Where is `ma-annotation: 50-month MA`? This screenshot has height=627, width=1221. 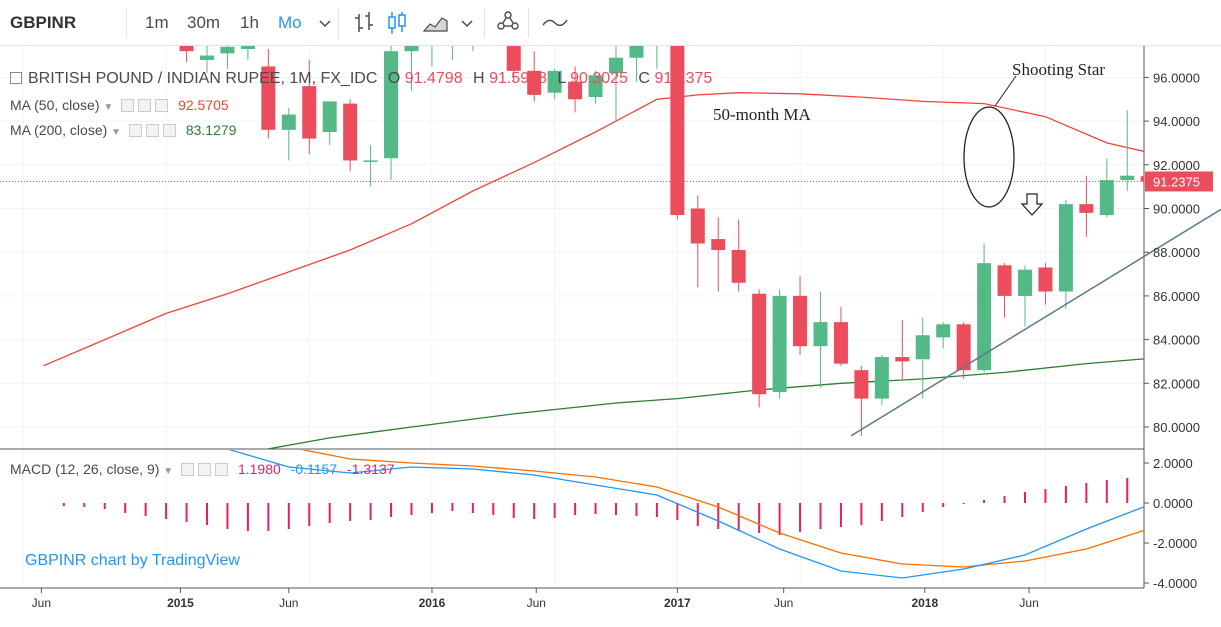 ma-annotation: 50-month MA is located at coordinates (762, 114).